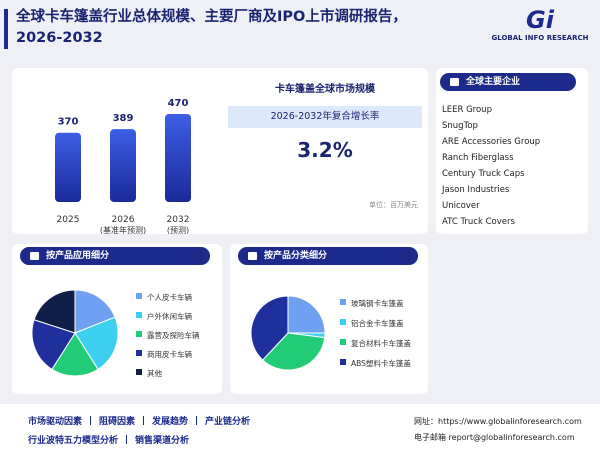 The width and height of the screenshot is (600, 466). I want to click on logo-text: GLOBAL INFO RESEARCH, so click(540, 38).